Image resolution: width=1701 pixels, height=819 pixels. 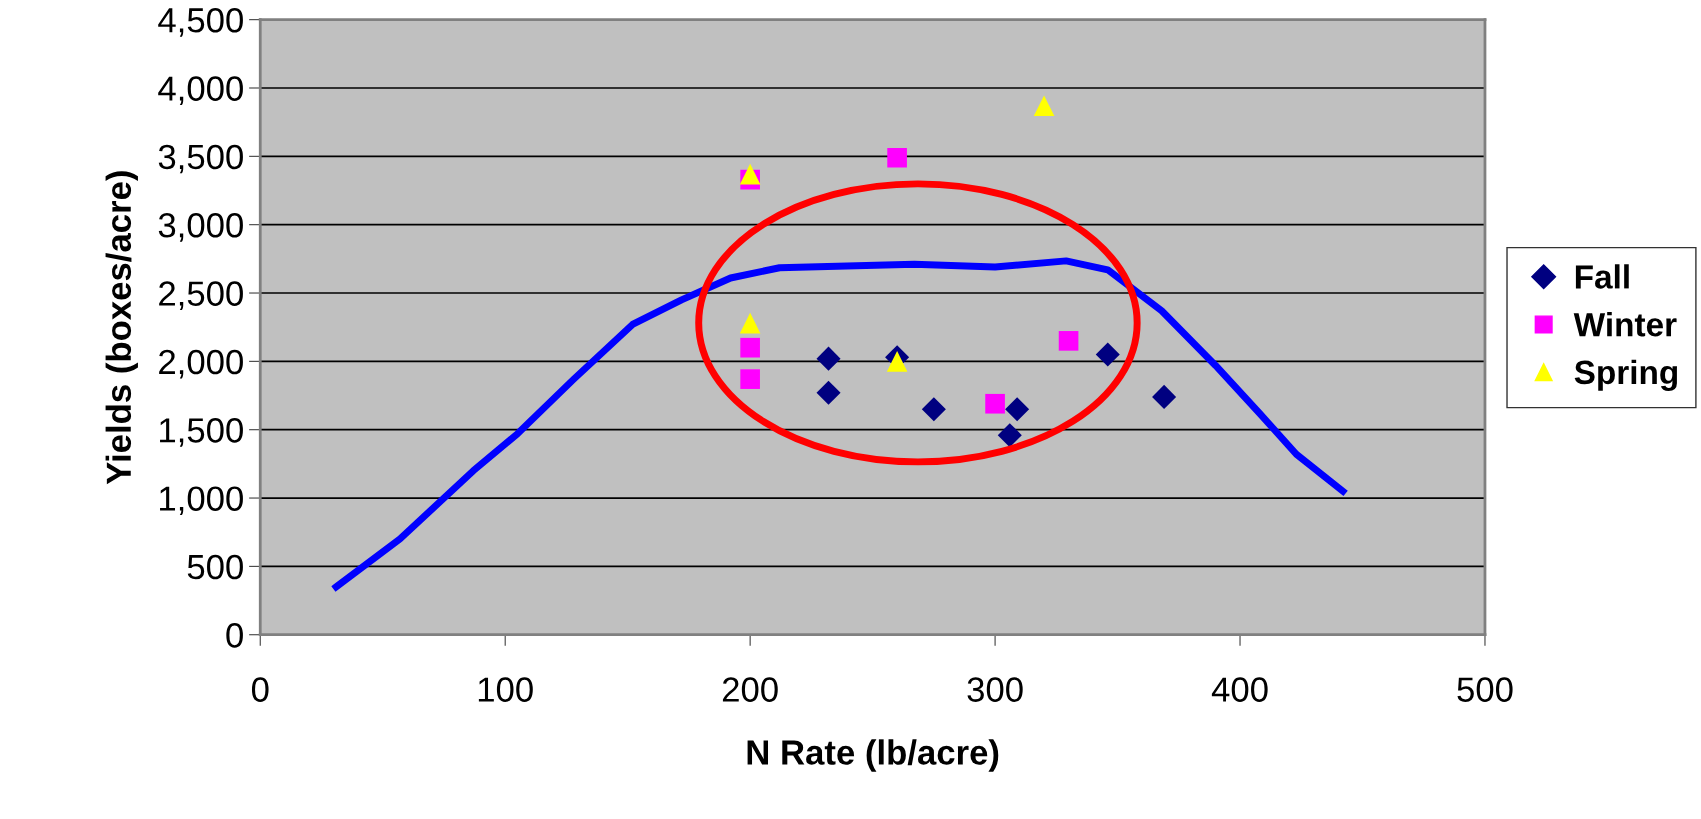 What do you see at coordinates (201, 501) in the screenshot?
I see `y-tick-label: 1,000` at bounding box center [201, 501].